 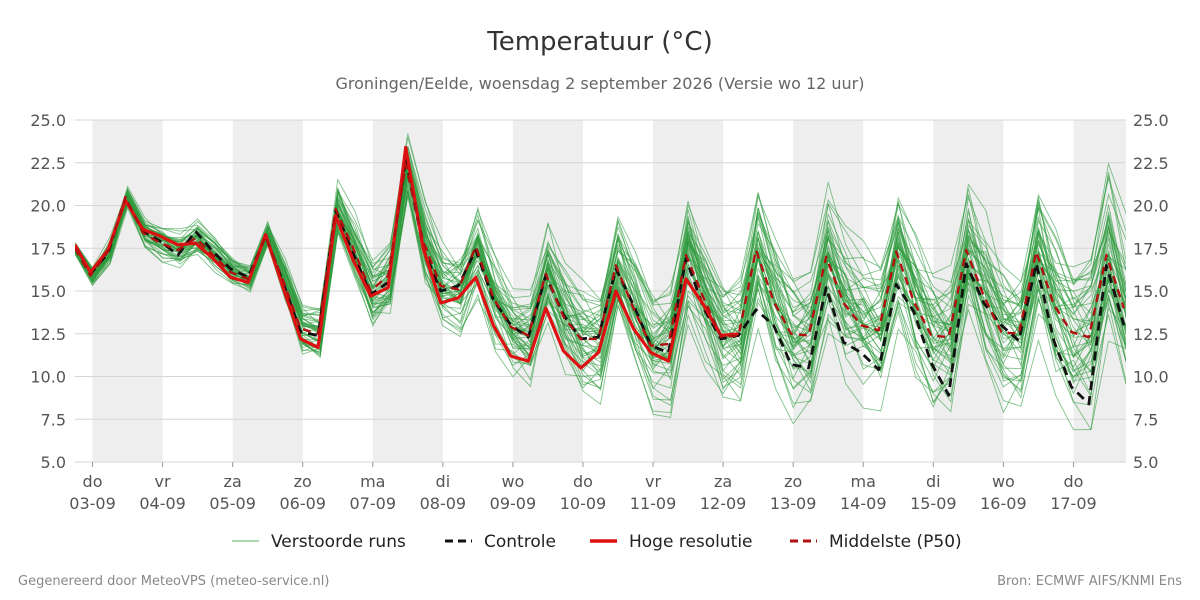 What do you see at coordinates (48, 377) in the screenshot?
I see `y-tick-label-left: 10.0` at bounding box center [48, 377].